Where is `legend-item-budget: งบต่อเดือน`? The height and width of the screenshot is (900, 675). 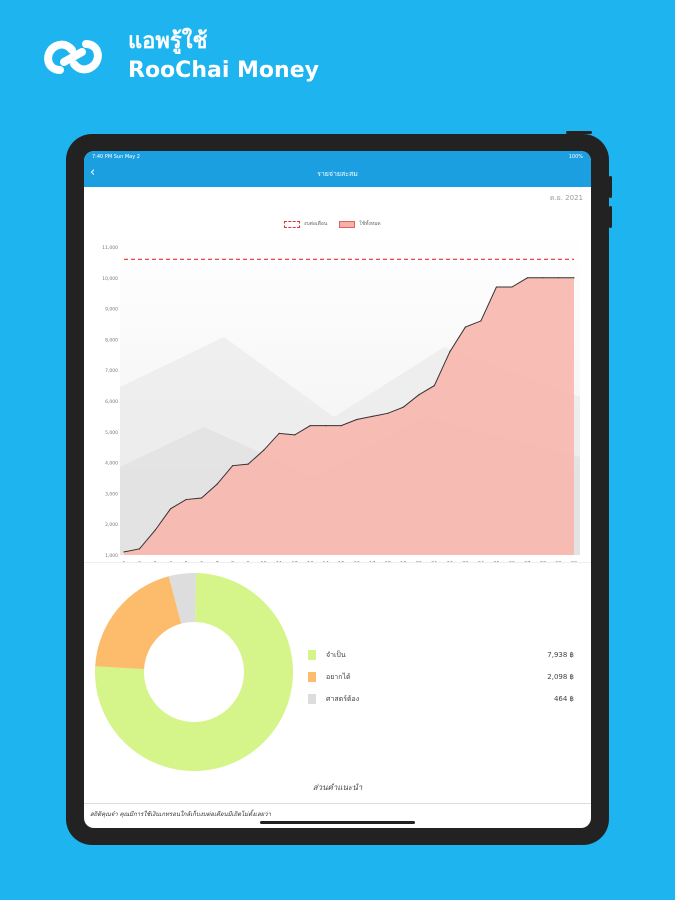 legend-item-budget: งบต่อเดือน is located at coordinates (305, 224).